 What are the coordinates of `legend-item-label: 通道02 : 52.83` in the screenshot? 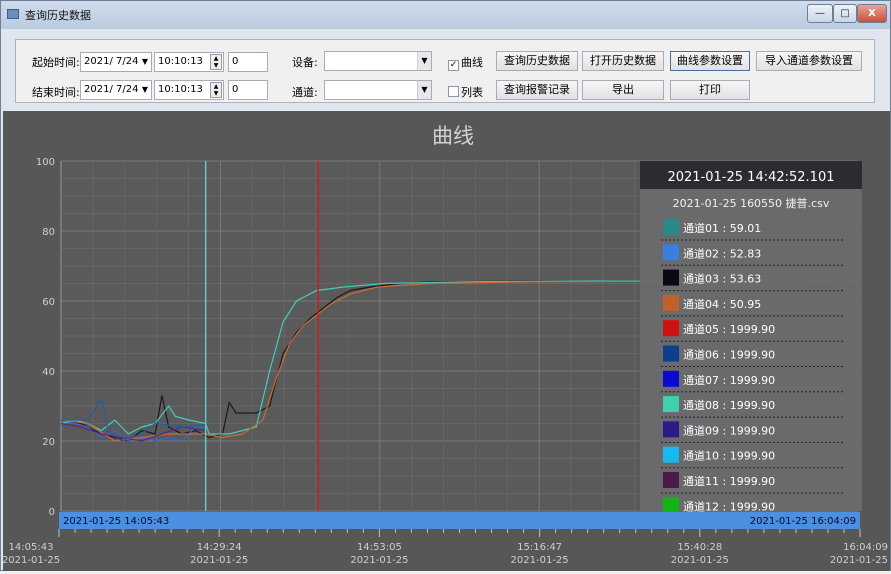 It's located at (722, 253).